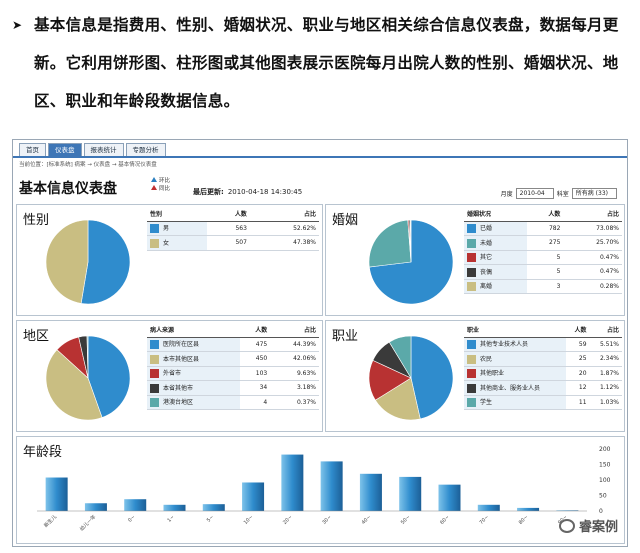 This screenshot has width=640, height=553. What do you see at coordinates (486, 272) in the screenshot?
I see `marriage-row-label-text: 丧偶` at bounding box center [486, 272].